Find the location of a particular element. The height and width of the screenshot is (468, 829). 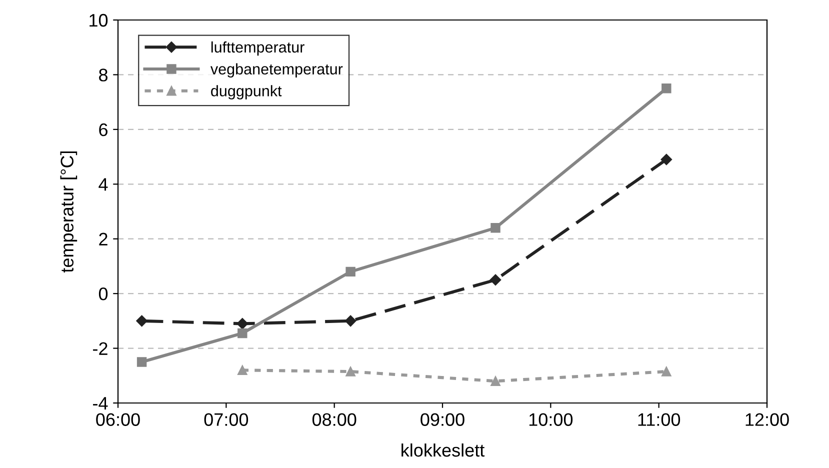

x-tick-label: 09:00 is located at coordinates (442, 419).